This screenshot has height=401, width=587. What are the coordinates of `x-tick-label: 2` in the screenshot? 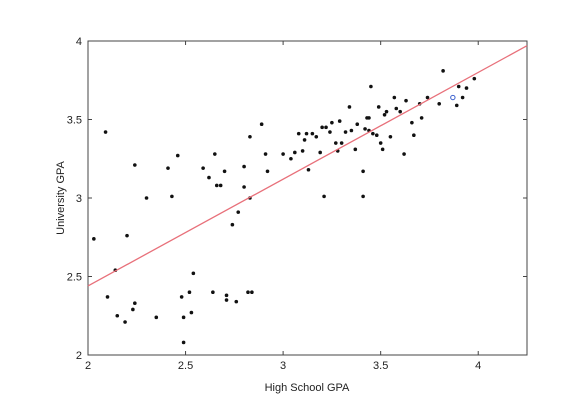 It's located at (88, 366).